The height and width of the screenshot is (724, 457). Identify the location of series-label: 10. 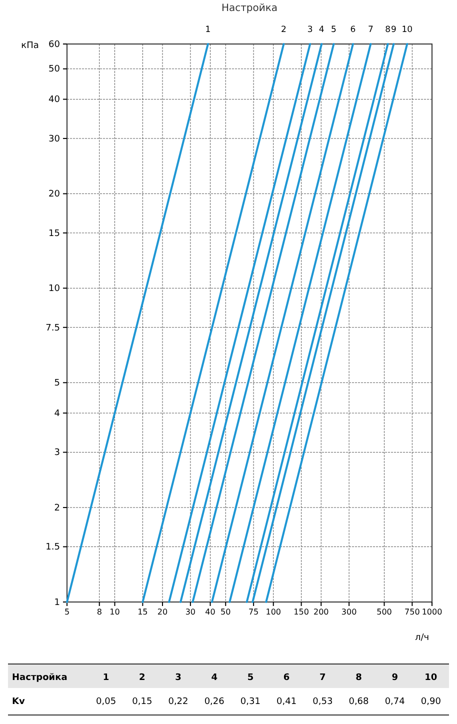
(407, 30).